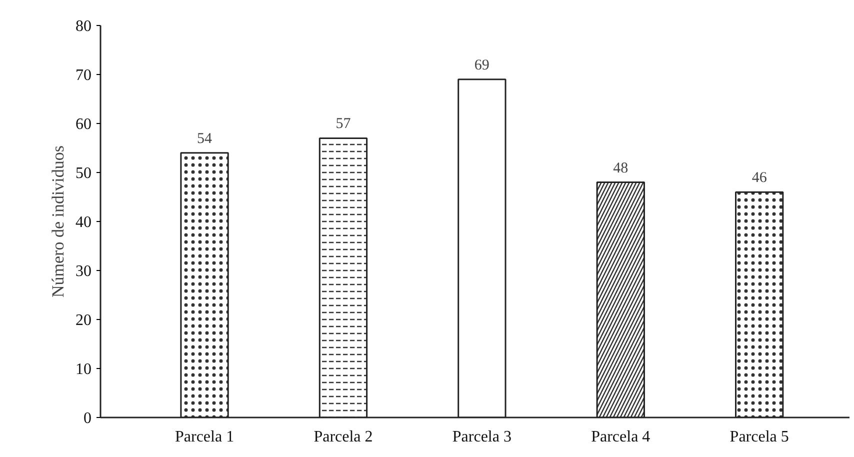  I want to click on y-tick-label: 80, so click(84, 26).